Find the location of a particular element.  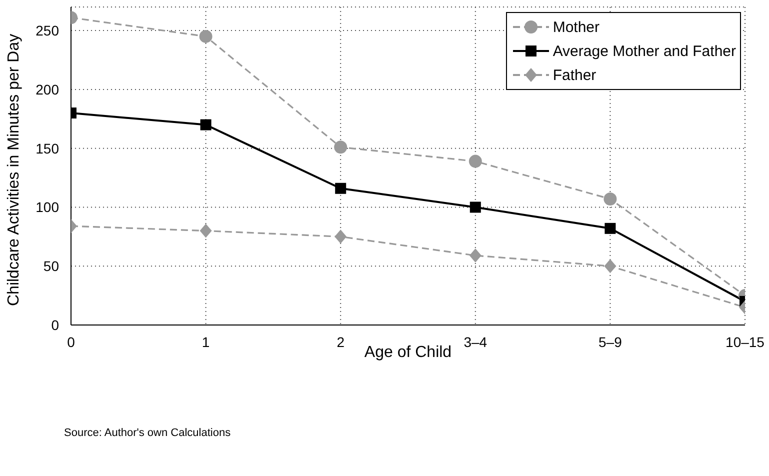

x-tick-label: 10–15 is located at coordinates (745, 342).